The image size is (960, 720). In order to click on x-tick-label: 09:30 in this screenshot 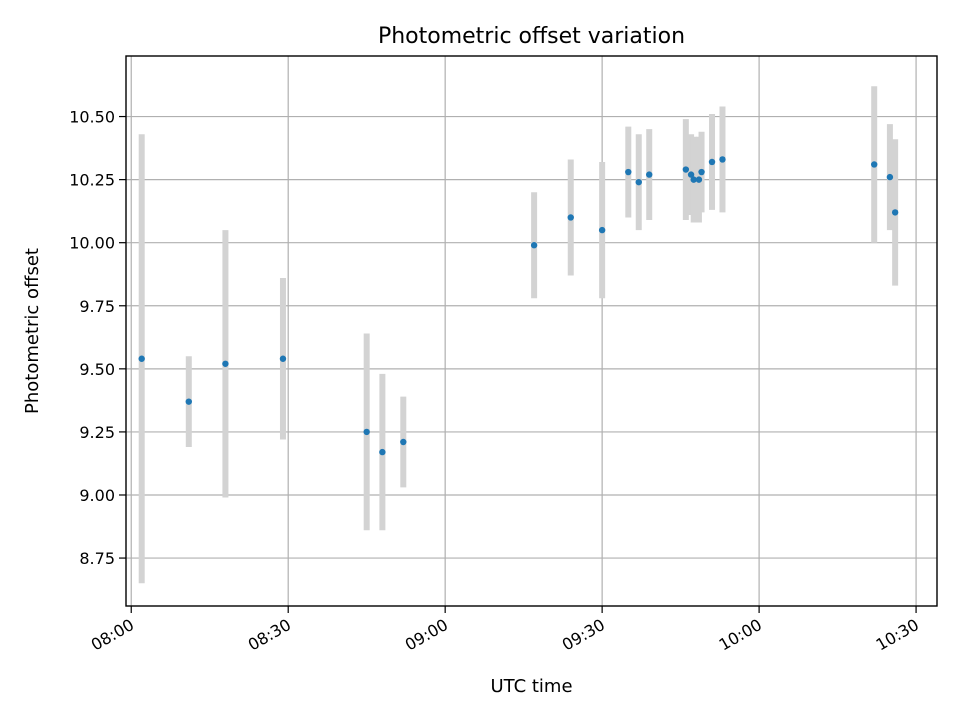, I will do `click(583, 635)`.